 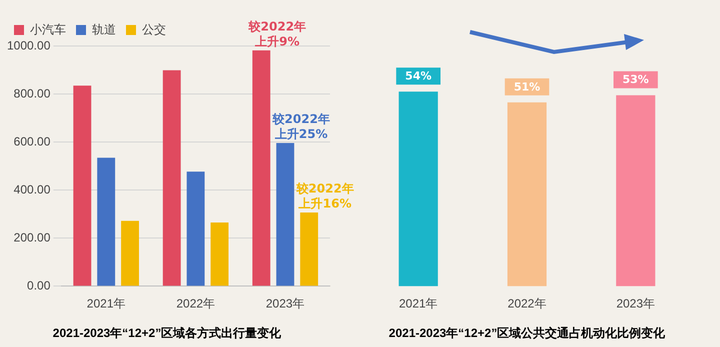 I want to click on annotation: 较2022年上升16%, so click(x=324, y=196).